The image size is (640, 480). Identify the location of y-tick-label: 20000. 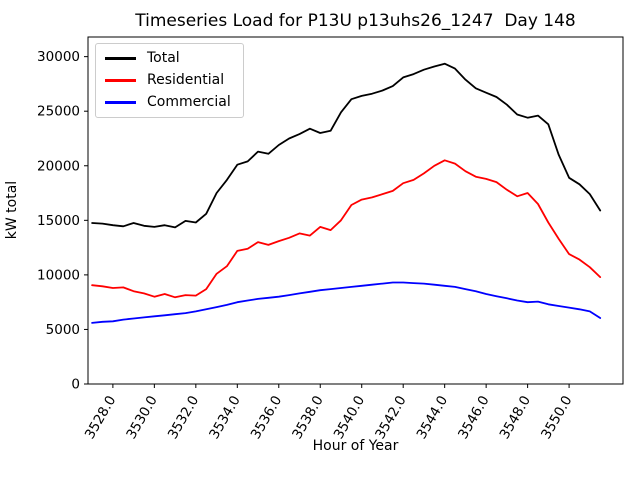
(58, 166).